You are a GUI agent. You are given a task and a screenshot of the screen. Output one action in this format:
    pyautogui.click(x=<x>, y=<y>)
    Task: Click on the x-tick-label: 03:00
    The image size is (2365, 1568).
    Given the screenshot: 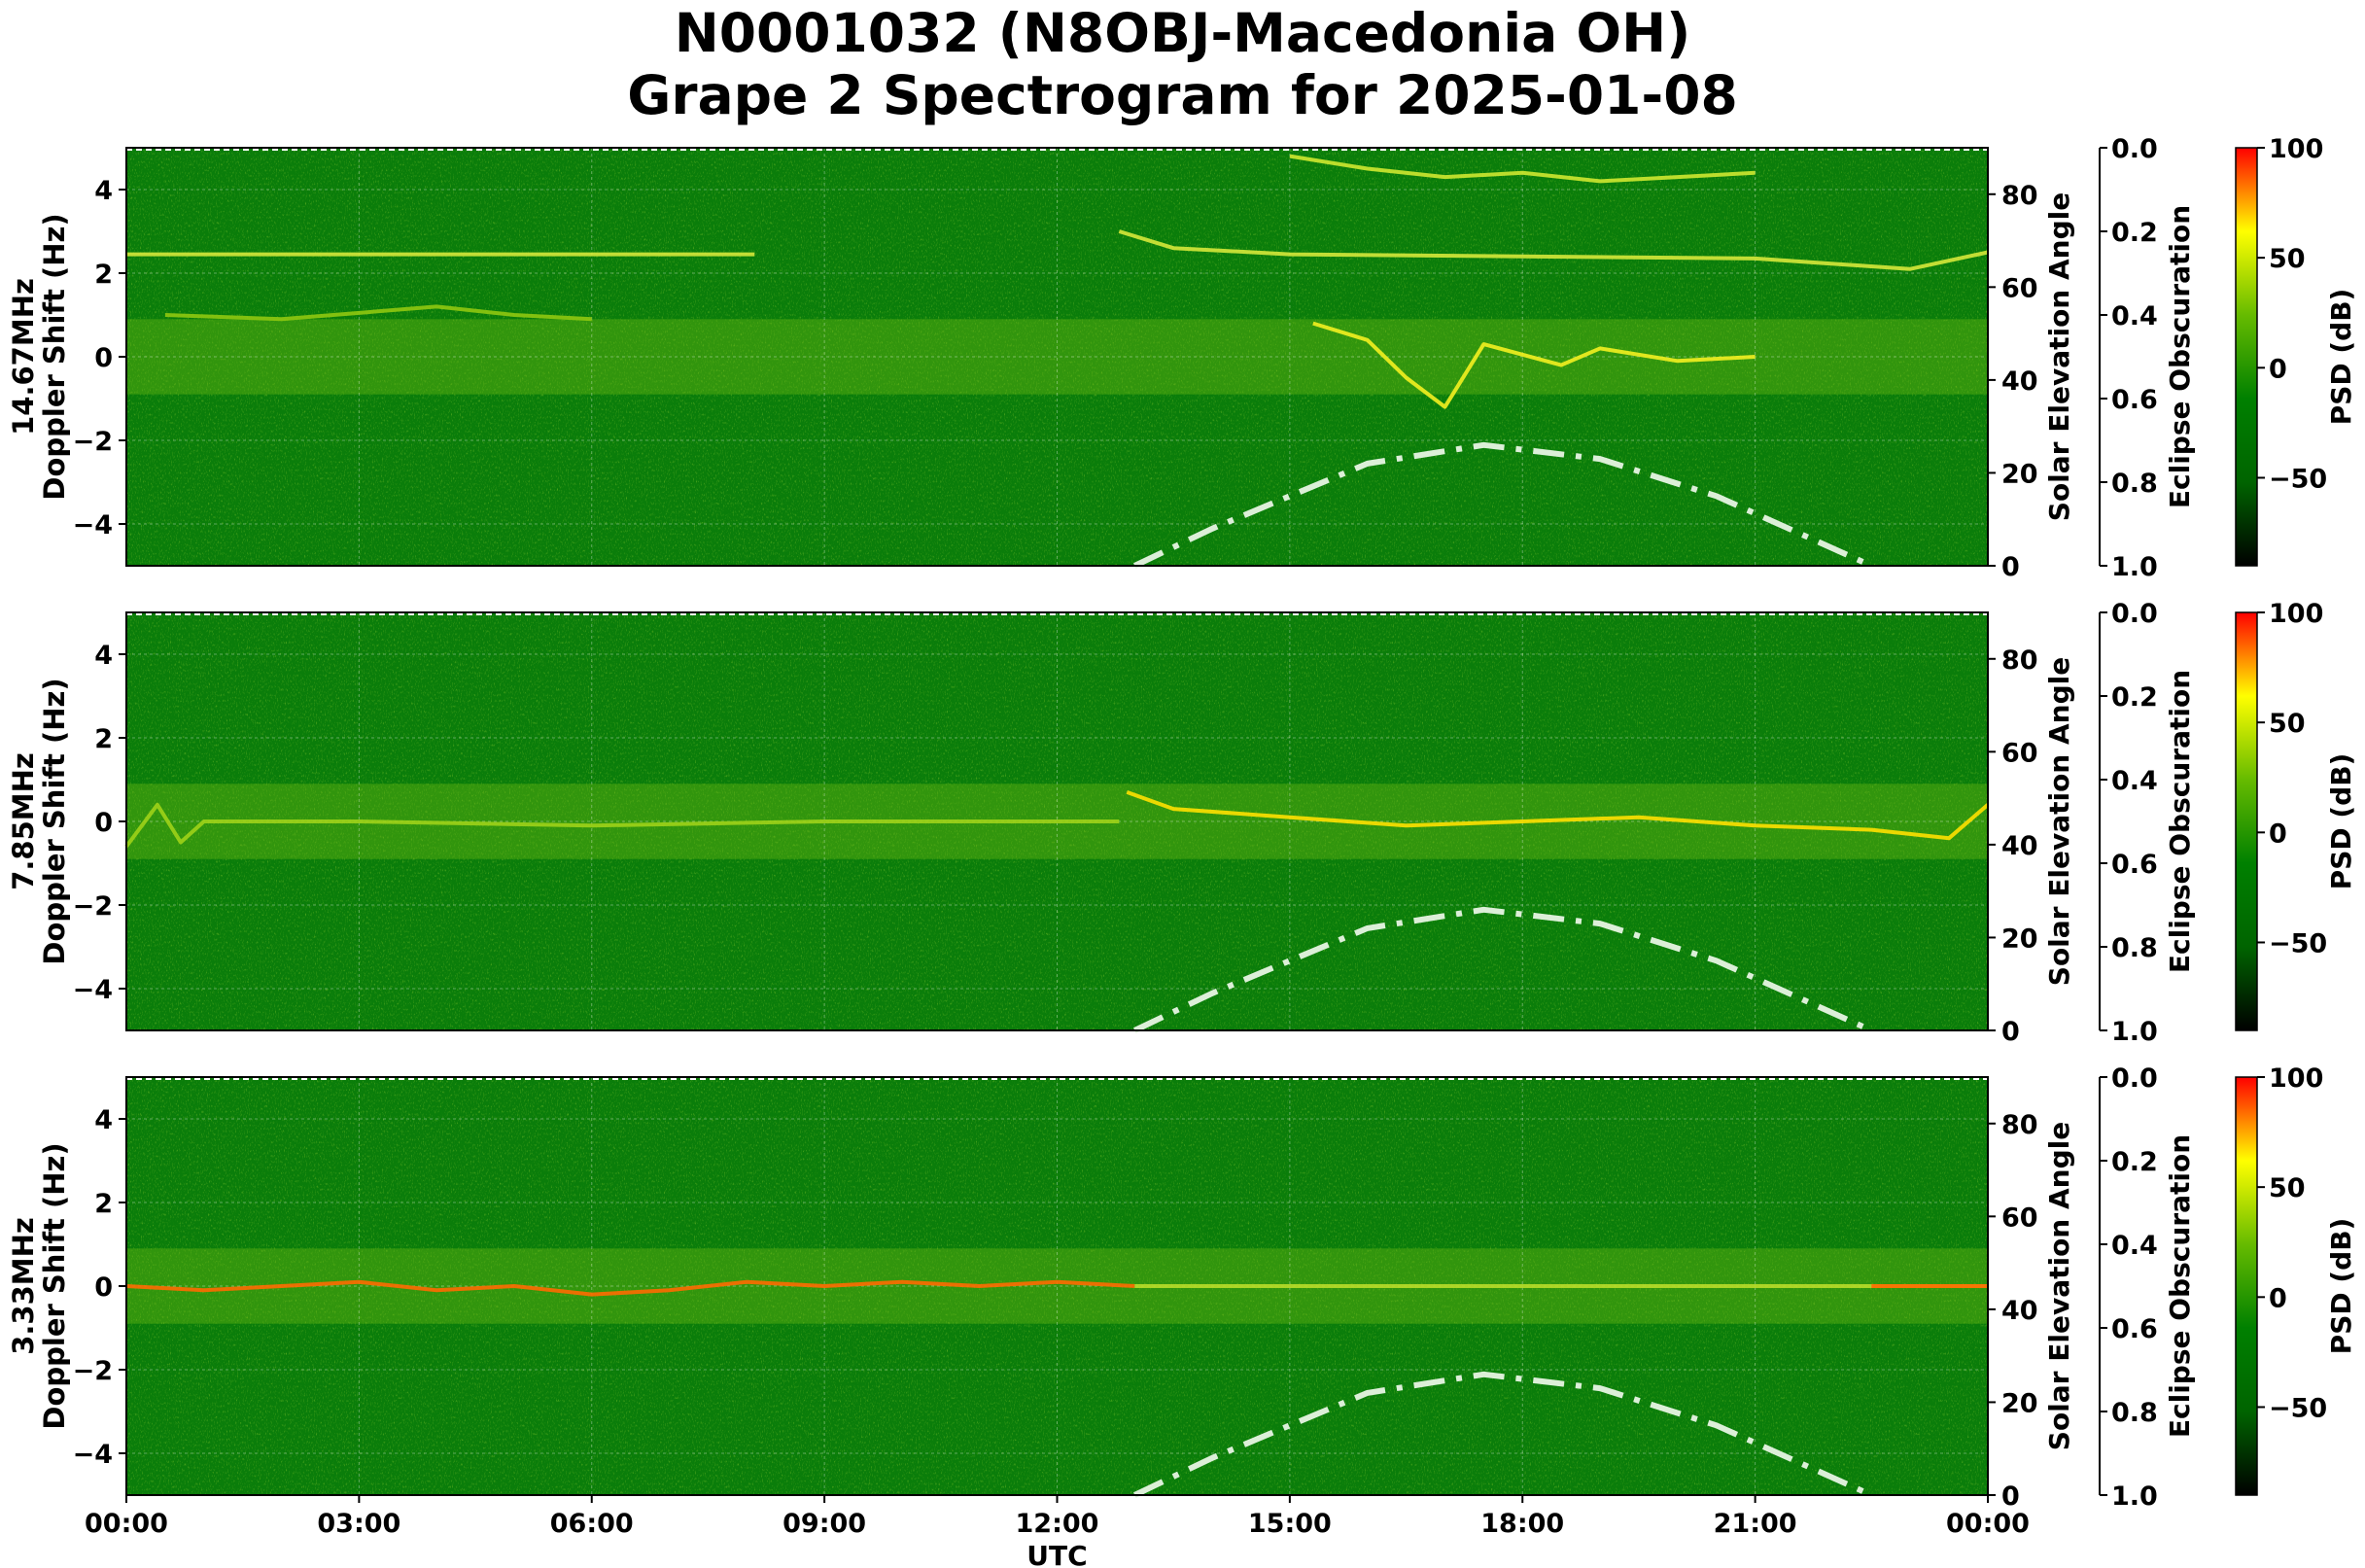 What is the action you would take?
    pyautogui.click(x=358, y=1524)
    